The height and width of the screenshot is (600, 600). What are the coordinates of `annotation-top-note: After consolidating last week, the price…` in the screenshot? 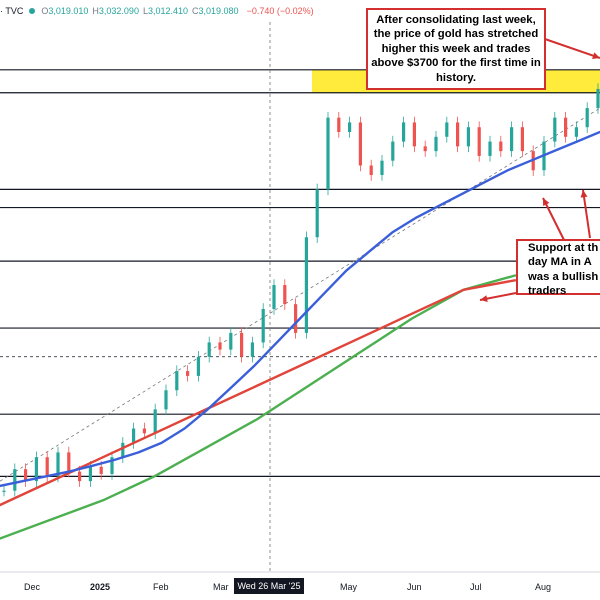 It's located at (456, 49).